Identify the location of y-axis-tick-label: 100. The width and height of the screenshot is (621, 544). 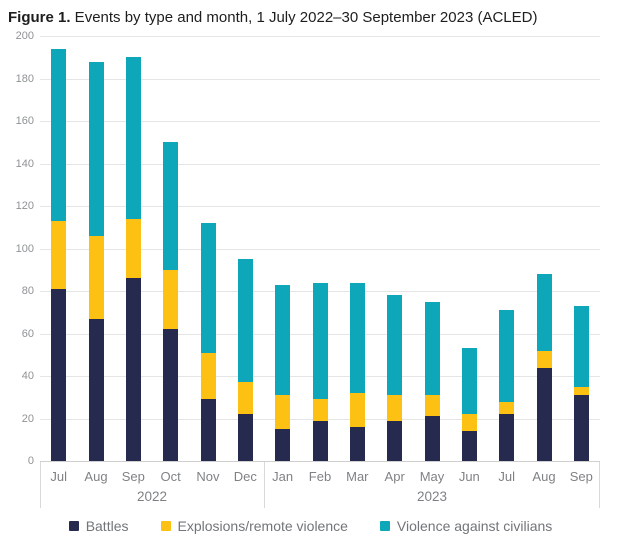
(24, 248).